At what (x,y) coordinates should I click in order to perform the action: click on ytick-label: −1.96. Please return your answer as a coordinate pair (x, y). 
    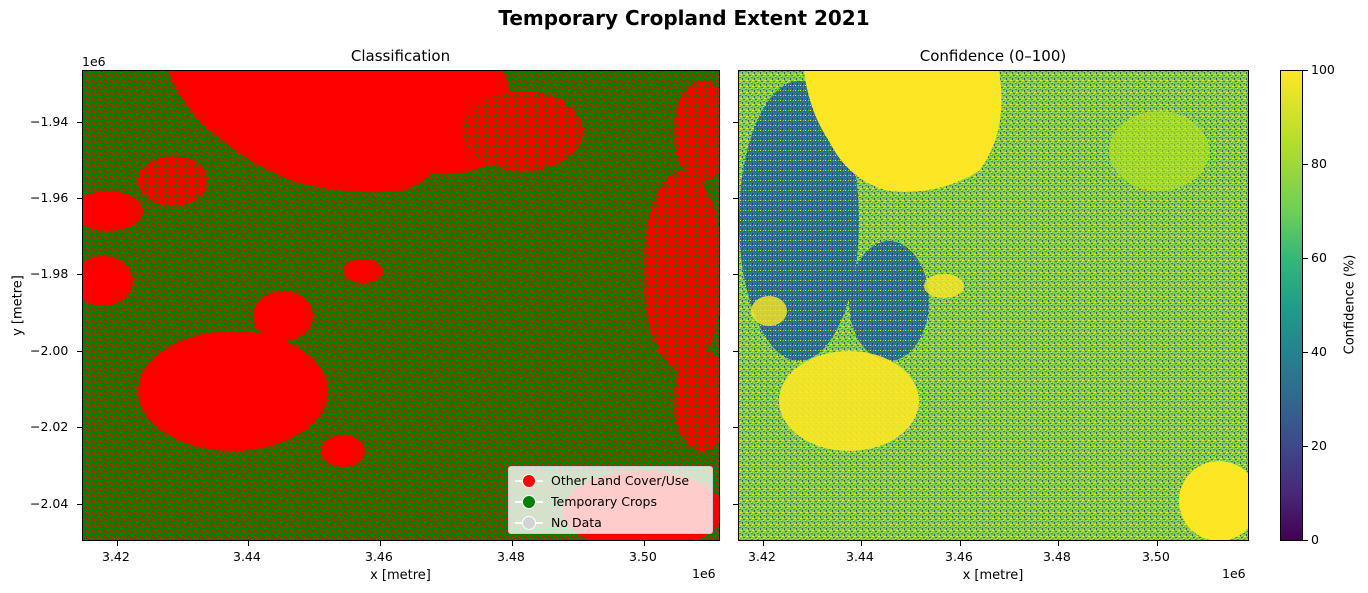
    Looking at the image, I should click on (49, 197).